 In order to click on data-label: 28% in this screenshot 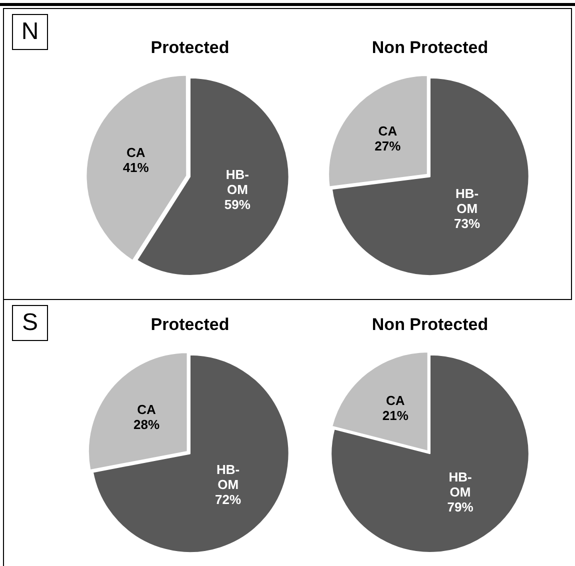, I will do `click(147, 424)`.